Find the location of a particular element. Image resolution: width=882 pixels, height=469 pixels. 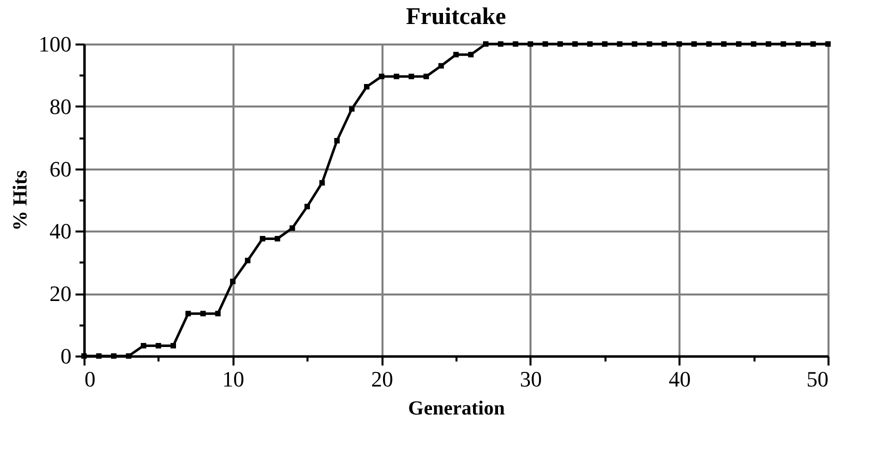

y-tick-label: 100 is located at coordinates (55, 44).